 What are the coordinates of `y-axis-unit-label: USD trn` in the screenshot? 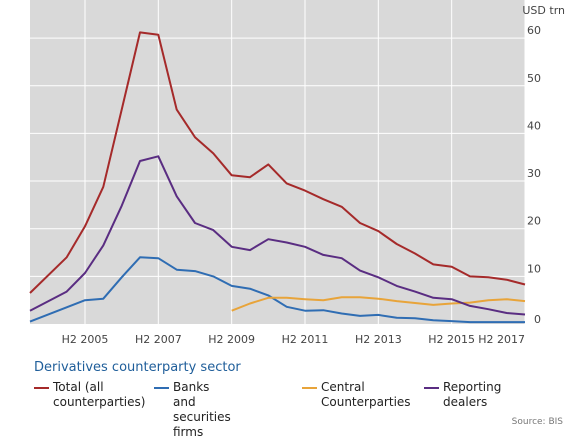 It's located at (543, 10).